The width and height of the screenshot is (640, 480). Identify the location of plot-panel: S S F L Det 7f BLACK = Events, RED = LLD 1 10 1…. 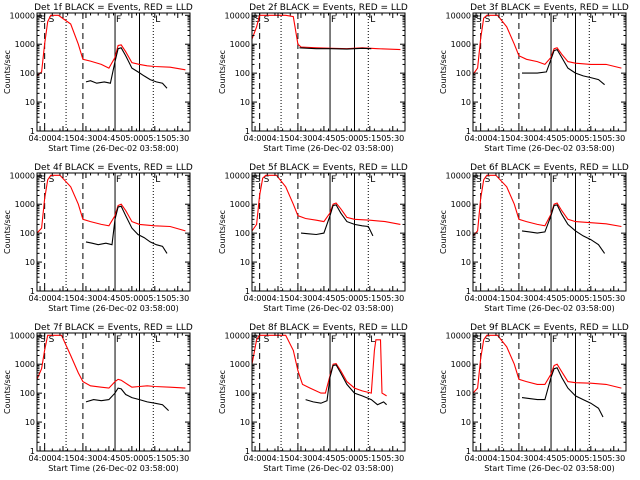
(98, 398).